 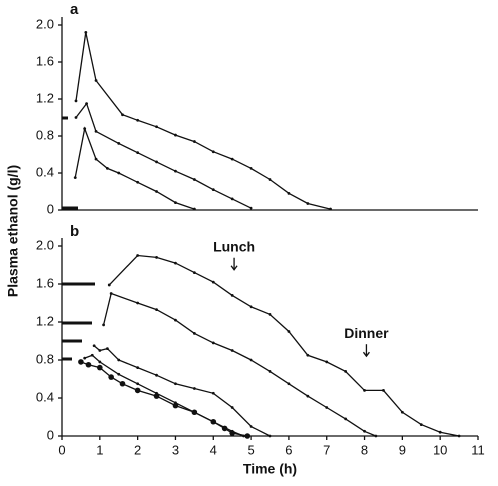 What do you see at coordinates (288, 449) in the screenshot?
I see `x-tick-label: 6` at bounding box center [288, 449].